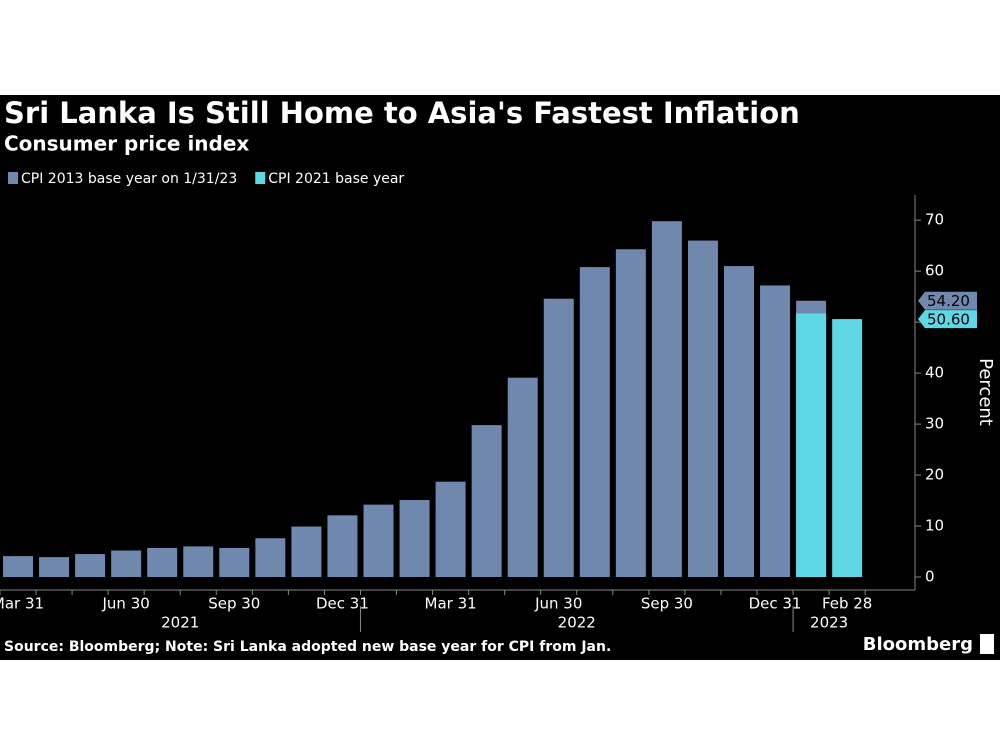  Describe the element at coordinates (336, 179) in the screenshot. I see `legend-label: CPI 2021 base year` at that location.